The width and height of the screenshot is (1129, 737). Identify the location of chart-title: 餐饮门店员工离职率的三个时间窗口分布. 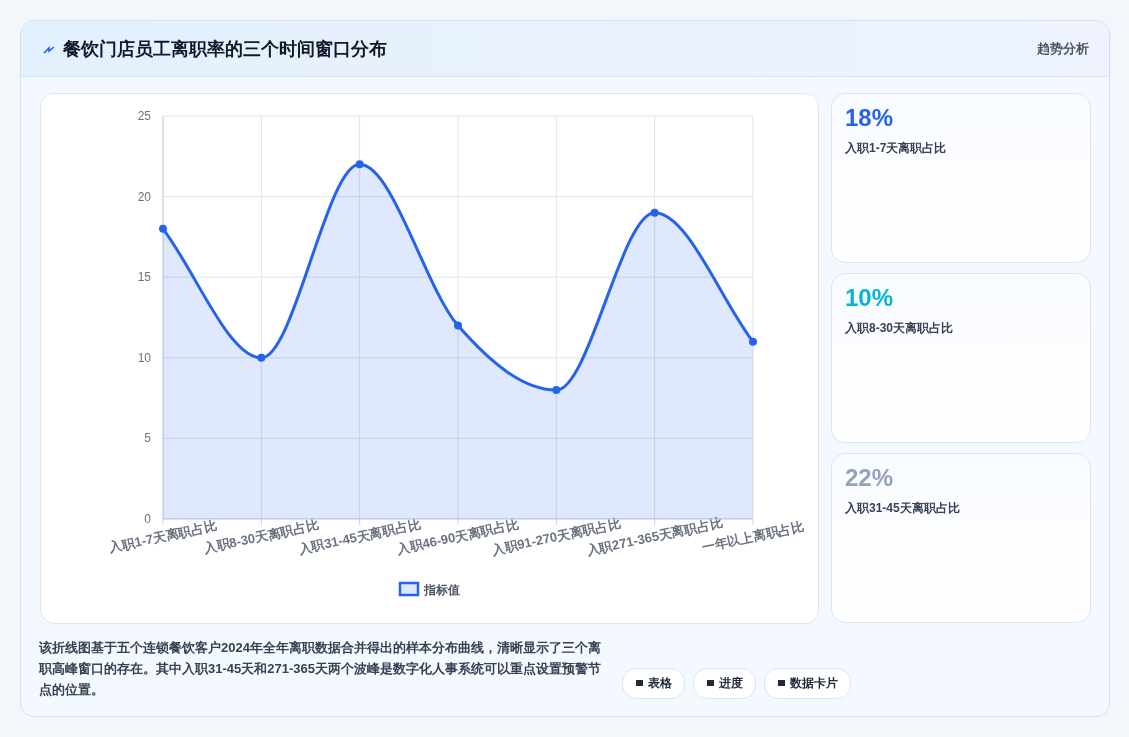
(225, 49).